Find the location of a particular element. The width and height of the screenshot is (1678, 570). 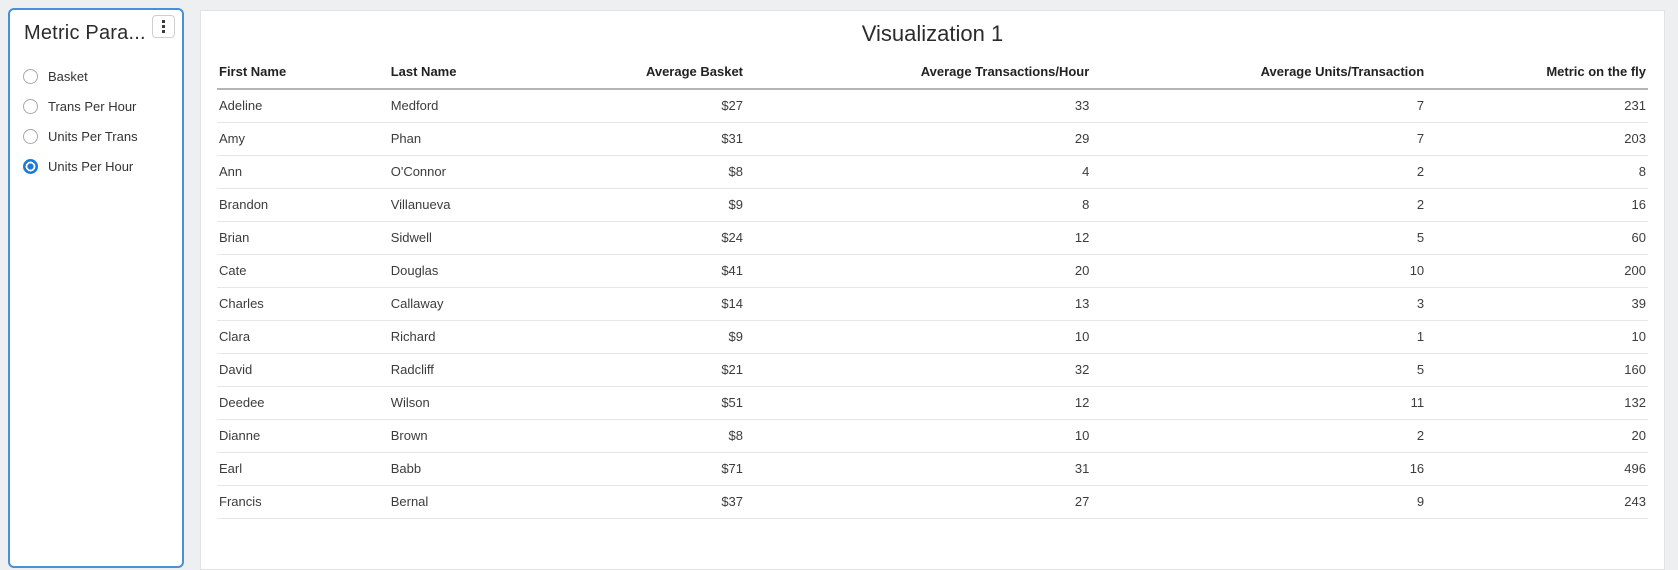

table-row: Brian Sidwell $24 12 5 60 is located at coordinates (932, 238).